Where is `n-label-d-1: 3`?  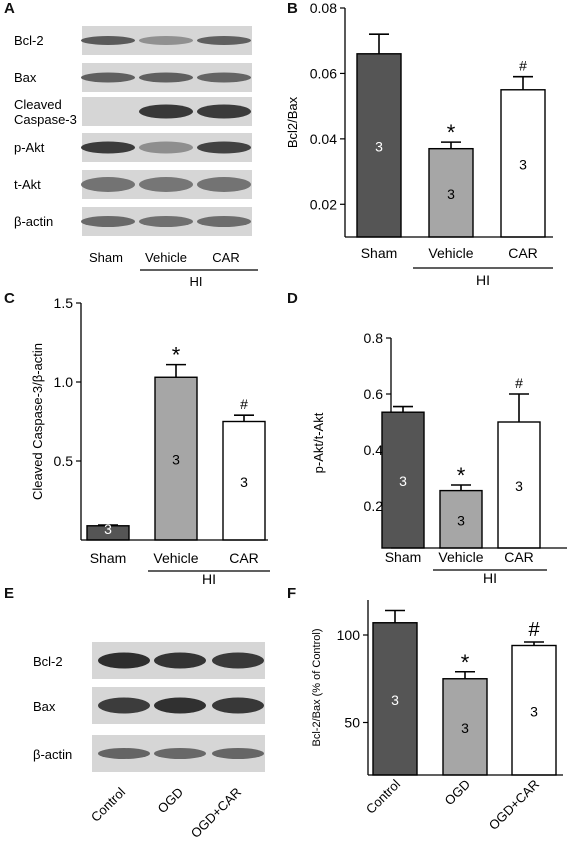
n-label-d-1: 3 is located at coordinates (461, 520).